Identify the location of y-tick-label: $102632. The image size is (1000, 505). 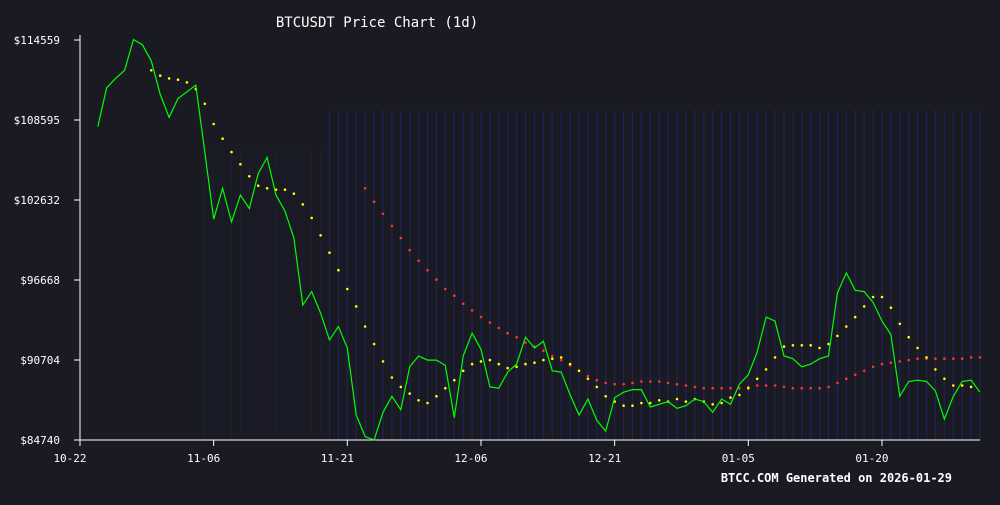
(37, 200).